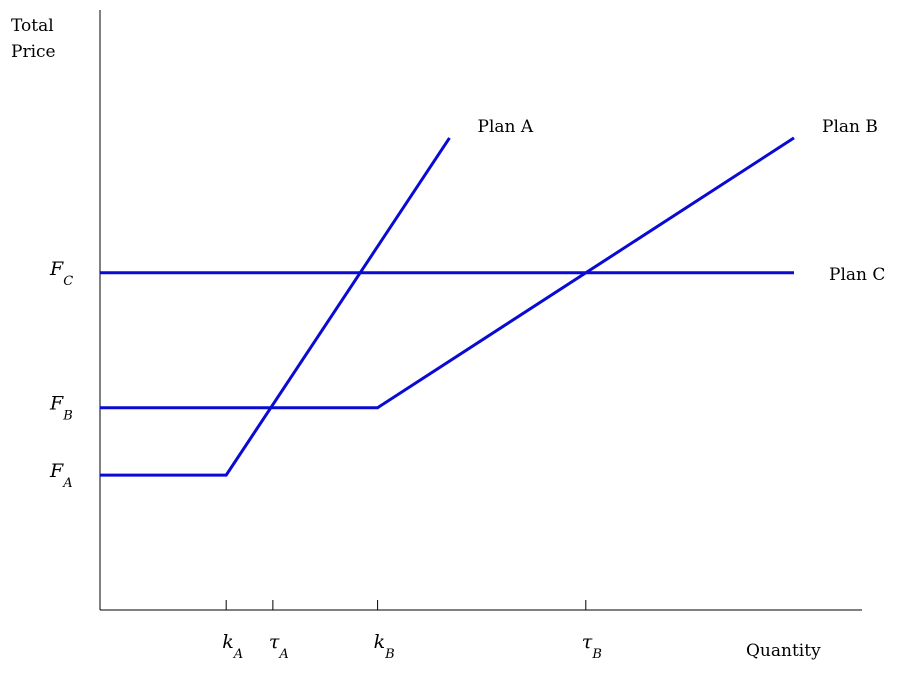 The width and height of the screenshot is (904, 673). Describe the element at coordinates (384, 646) in the screenshot. I see `x-tick-label: kB` at that location.